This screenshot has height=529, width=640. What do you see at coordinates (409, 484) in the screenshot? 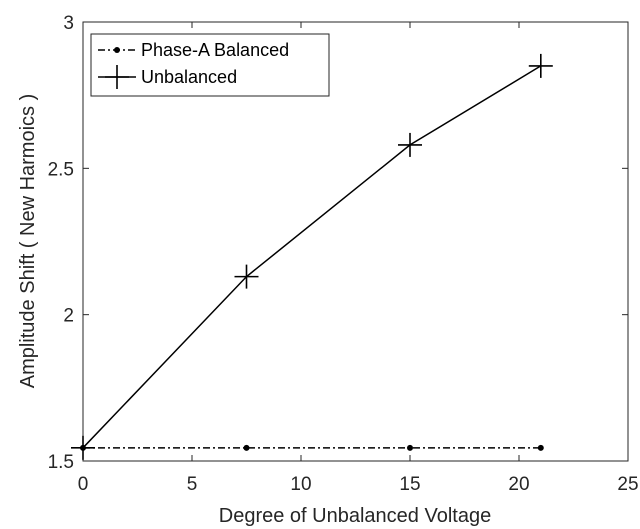
I see `x-tick-label: 15` at bounding box center [409, 484].